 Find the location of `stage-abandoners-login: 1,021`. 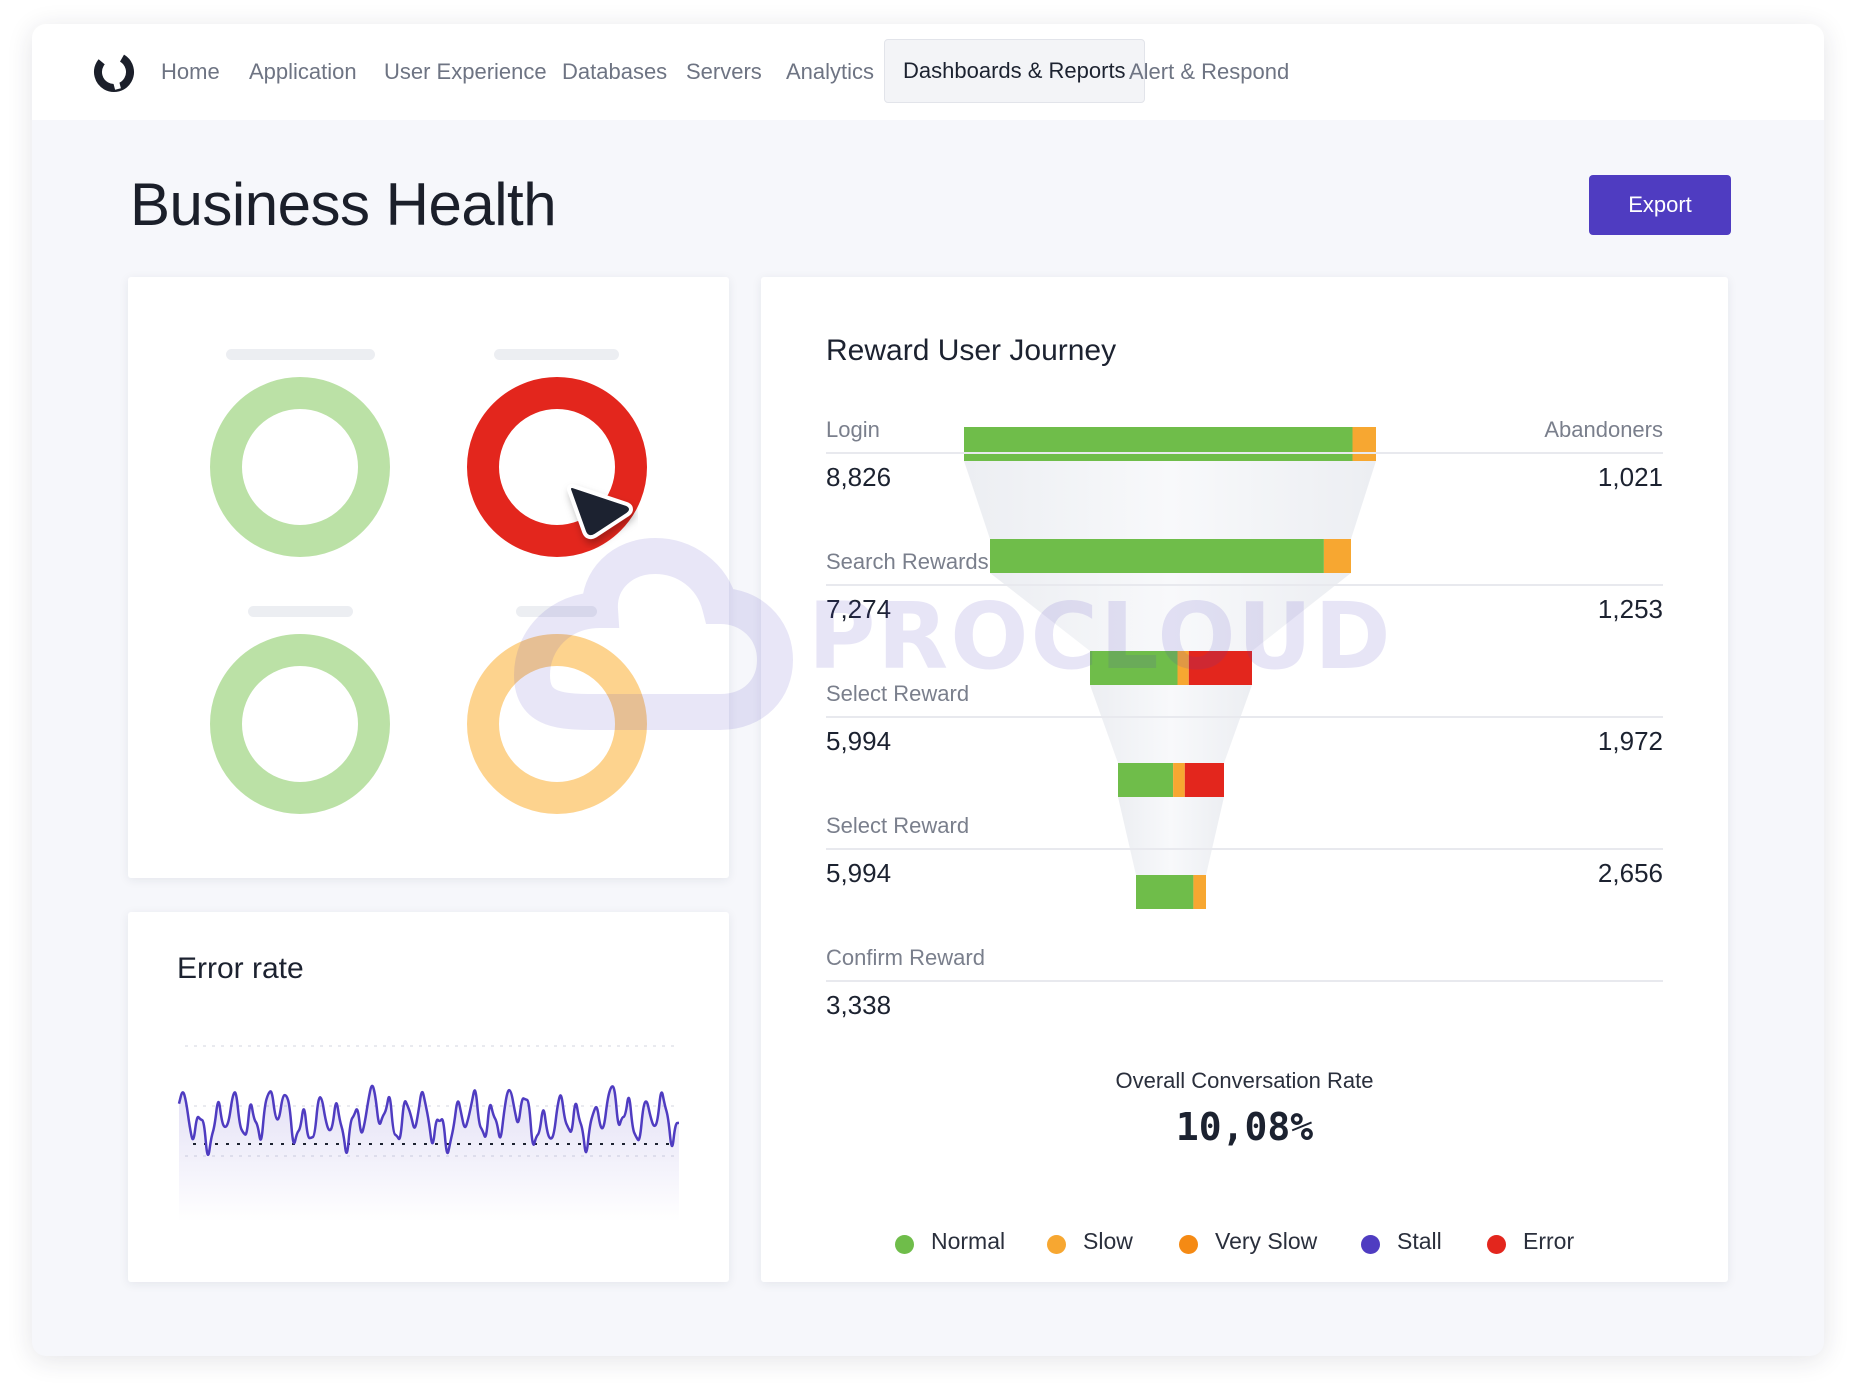

stage-abandoners-login: 1,021 is located at coordinates (1630, 477).